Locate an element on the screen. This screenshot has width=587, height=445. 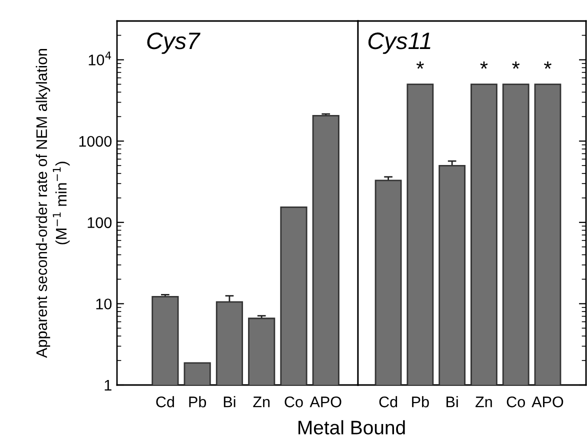
y-tick-label: 1000 is located at coordinates (95, 141).